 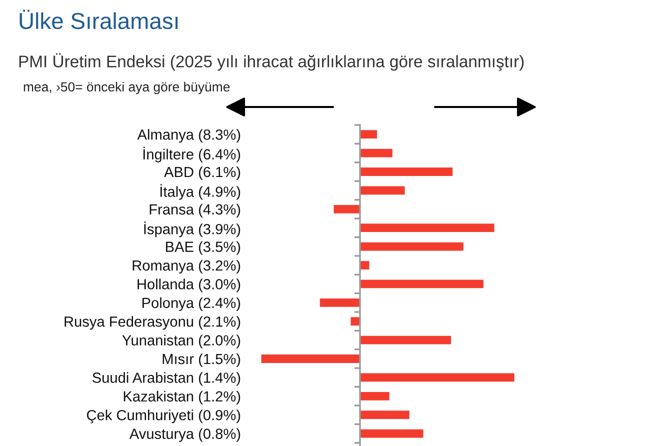 What do you see at coordinates (163, 417) in the screenshot?
I see `y-tick-label: Çek Cumhuriyeti (0.9%)` at bounding box center [163, 417].